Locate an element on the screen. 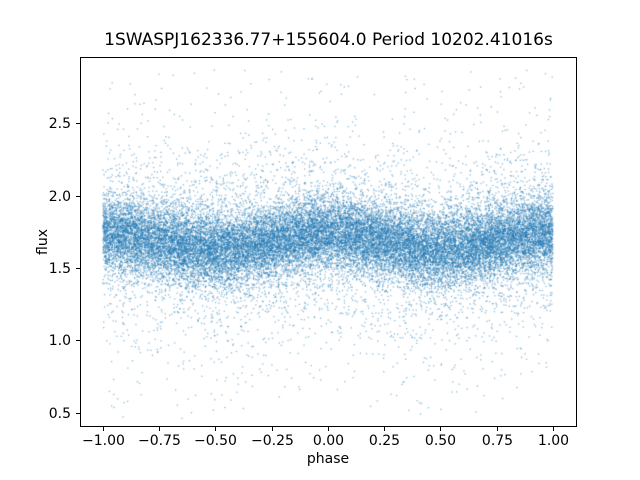 The image size is (640, 480). x-tick-label: 0.25 is located at coordinates (384, 441).